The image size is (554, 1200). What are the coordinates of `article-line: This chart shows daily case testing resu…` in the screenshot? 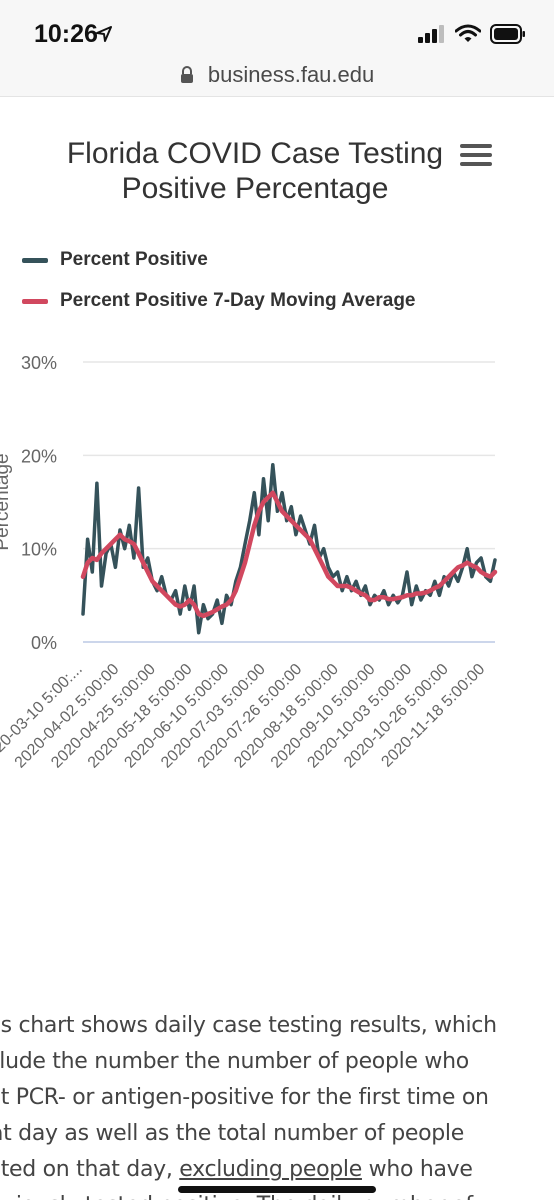 It's located at (248, 1025).